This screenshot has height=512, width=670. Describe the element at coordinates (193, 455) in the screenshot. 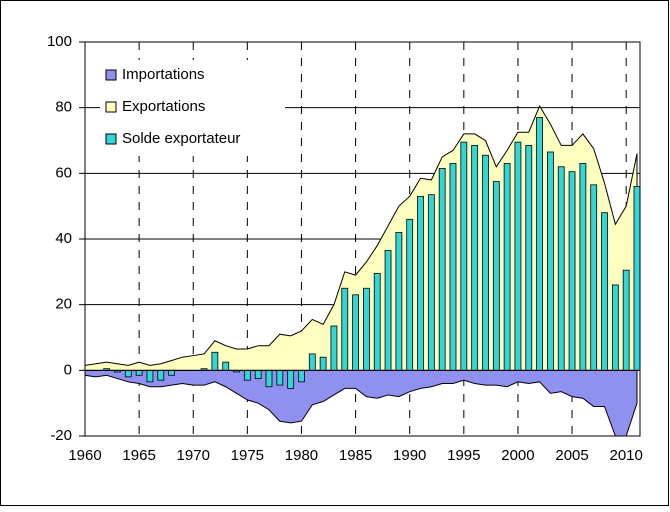

I see `x-tick-label: 1970` at that location.